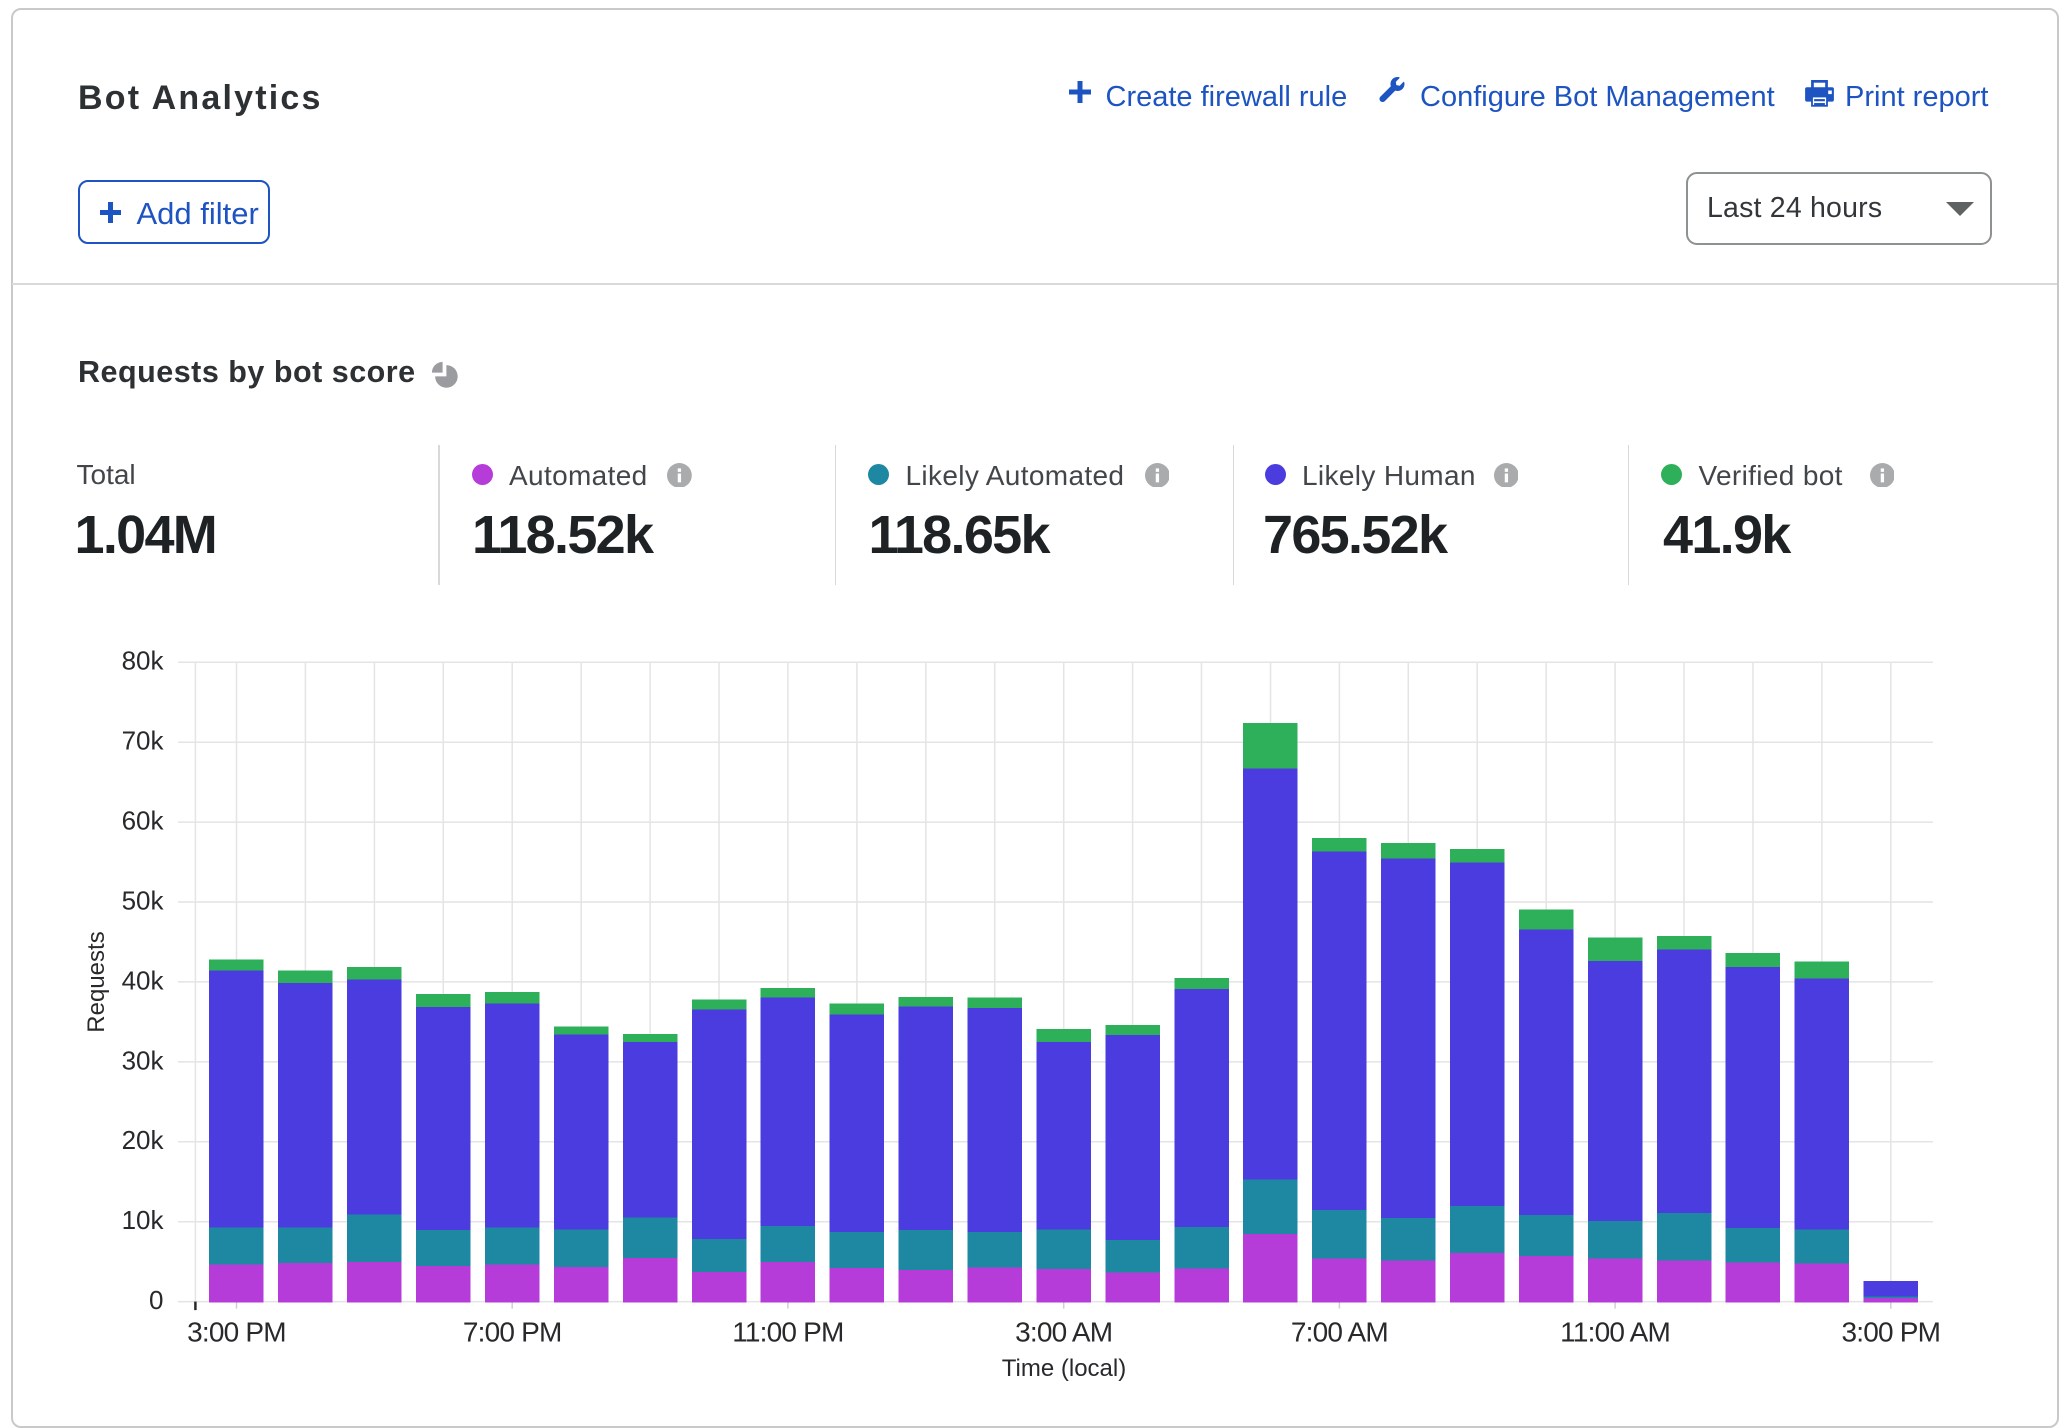 The width and height of the screenshot is (2070, 1428). I want to click on svg-text: 80k, so click(143, 661).